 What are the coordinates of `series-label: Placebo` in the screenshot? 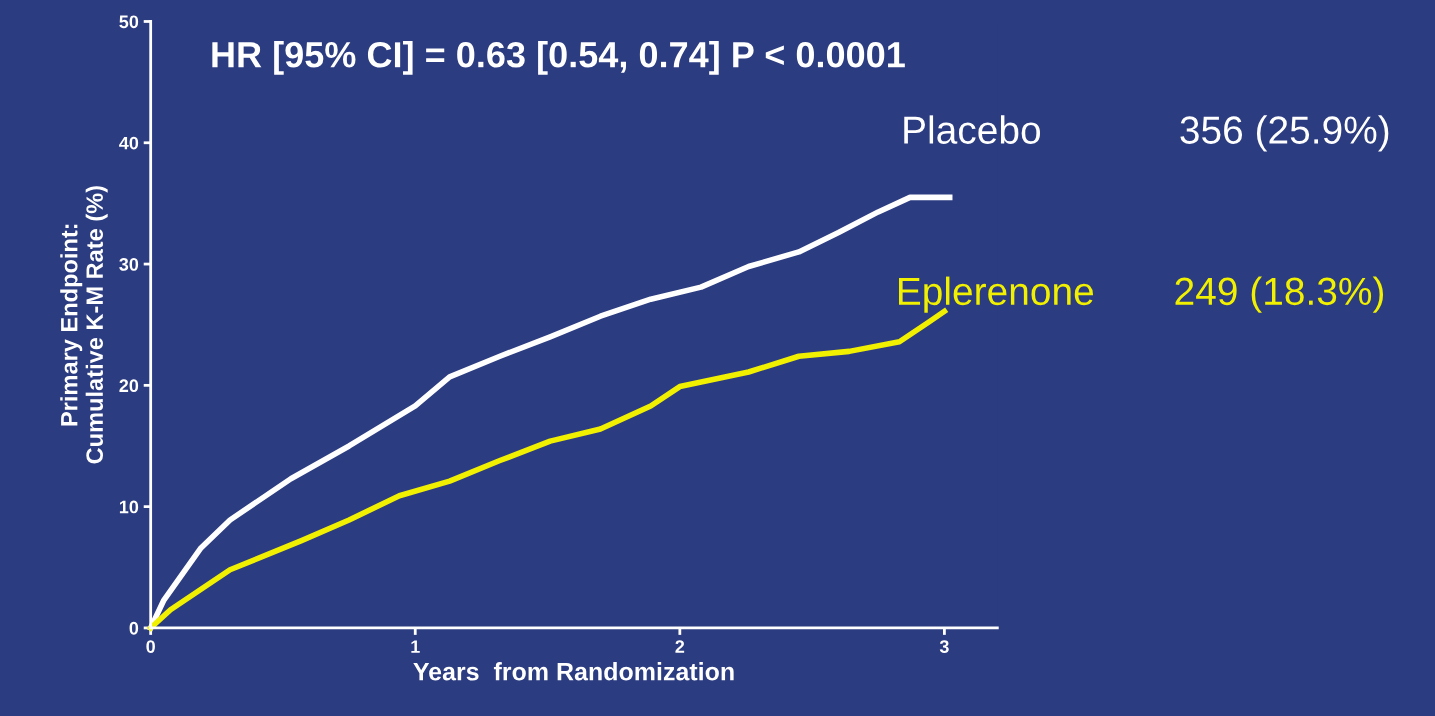 It's located at (972, 129).